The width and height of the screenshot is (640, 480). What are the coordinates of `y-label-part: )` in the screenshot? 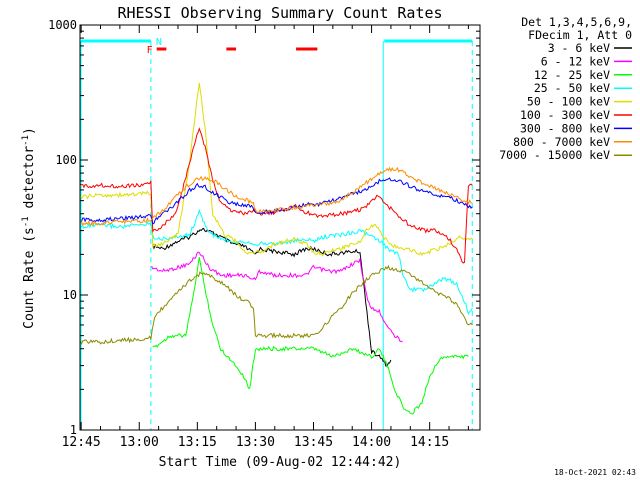 It's located at (29, 131).